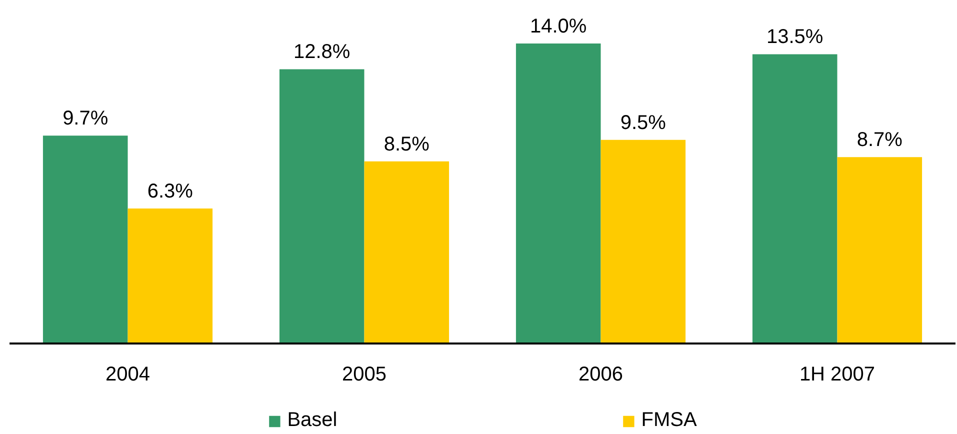 The width and height of the screenshot is (957, 434). Describe the element at coordinates (170, 191) in the screenshot. I see `data-label: 6.3%` at that location.